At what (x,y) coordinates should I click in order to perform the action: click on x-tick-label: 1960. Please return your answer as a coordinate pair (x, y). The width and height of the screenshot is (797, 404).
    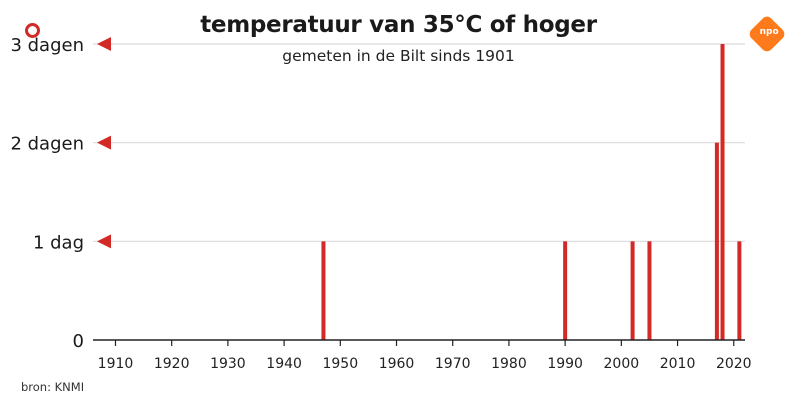
    Looking at the image, I should click on (397, 364).